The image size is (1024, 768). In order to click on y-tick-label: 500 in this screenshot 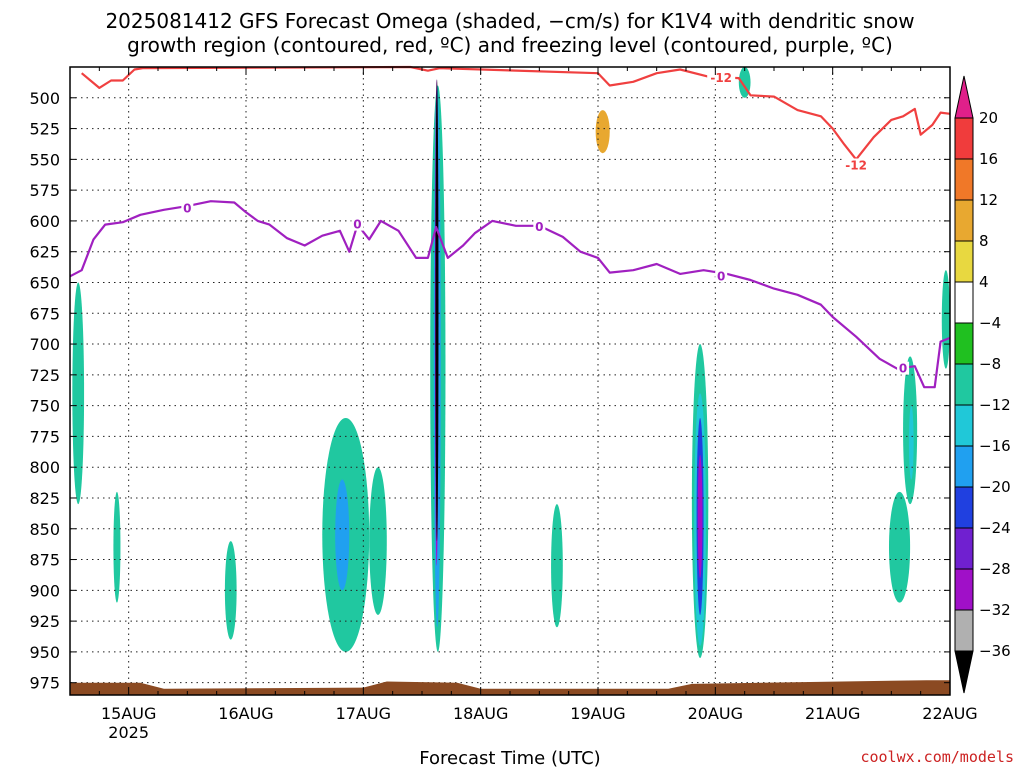, I will do `click(44, 98)`.